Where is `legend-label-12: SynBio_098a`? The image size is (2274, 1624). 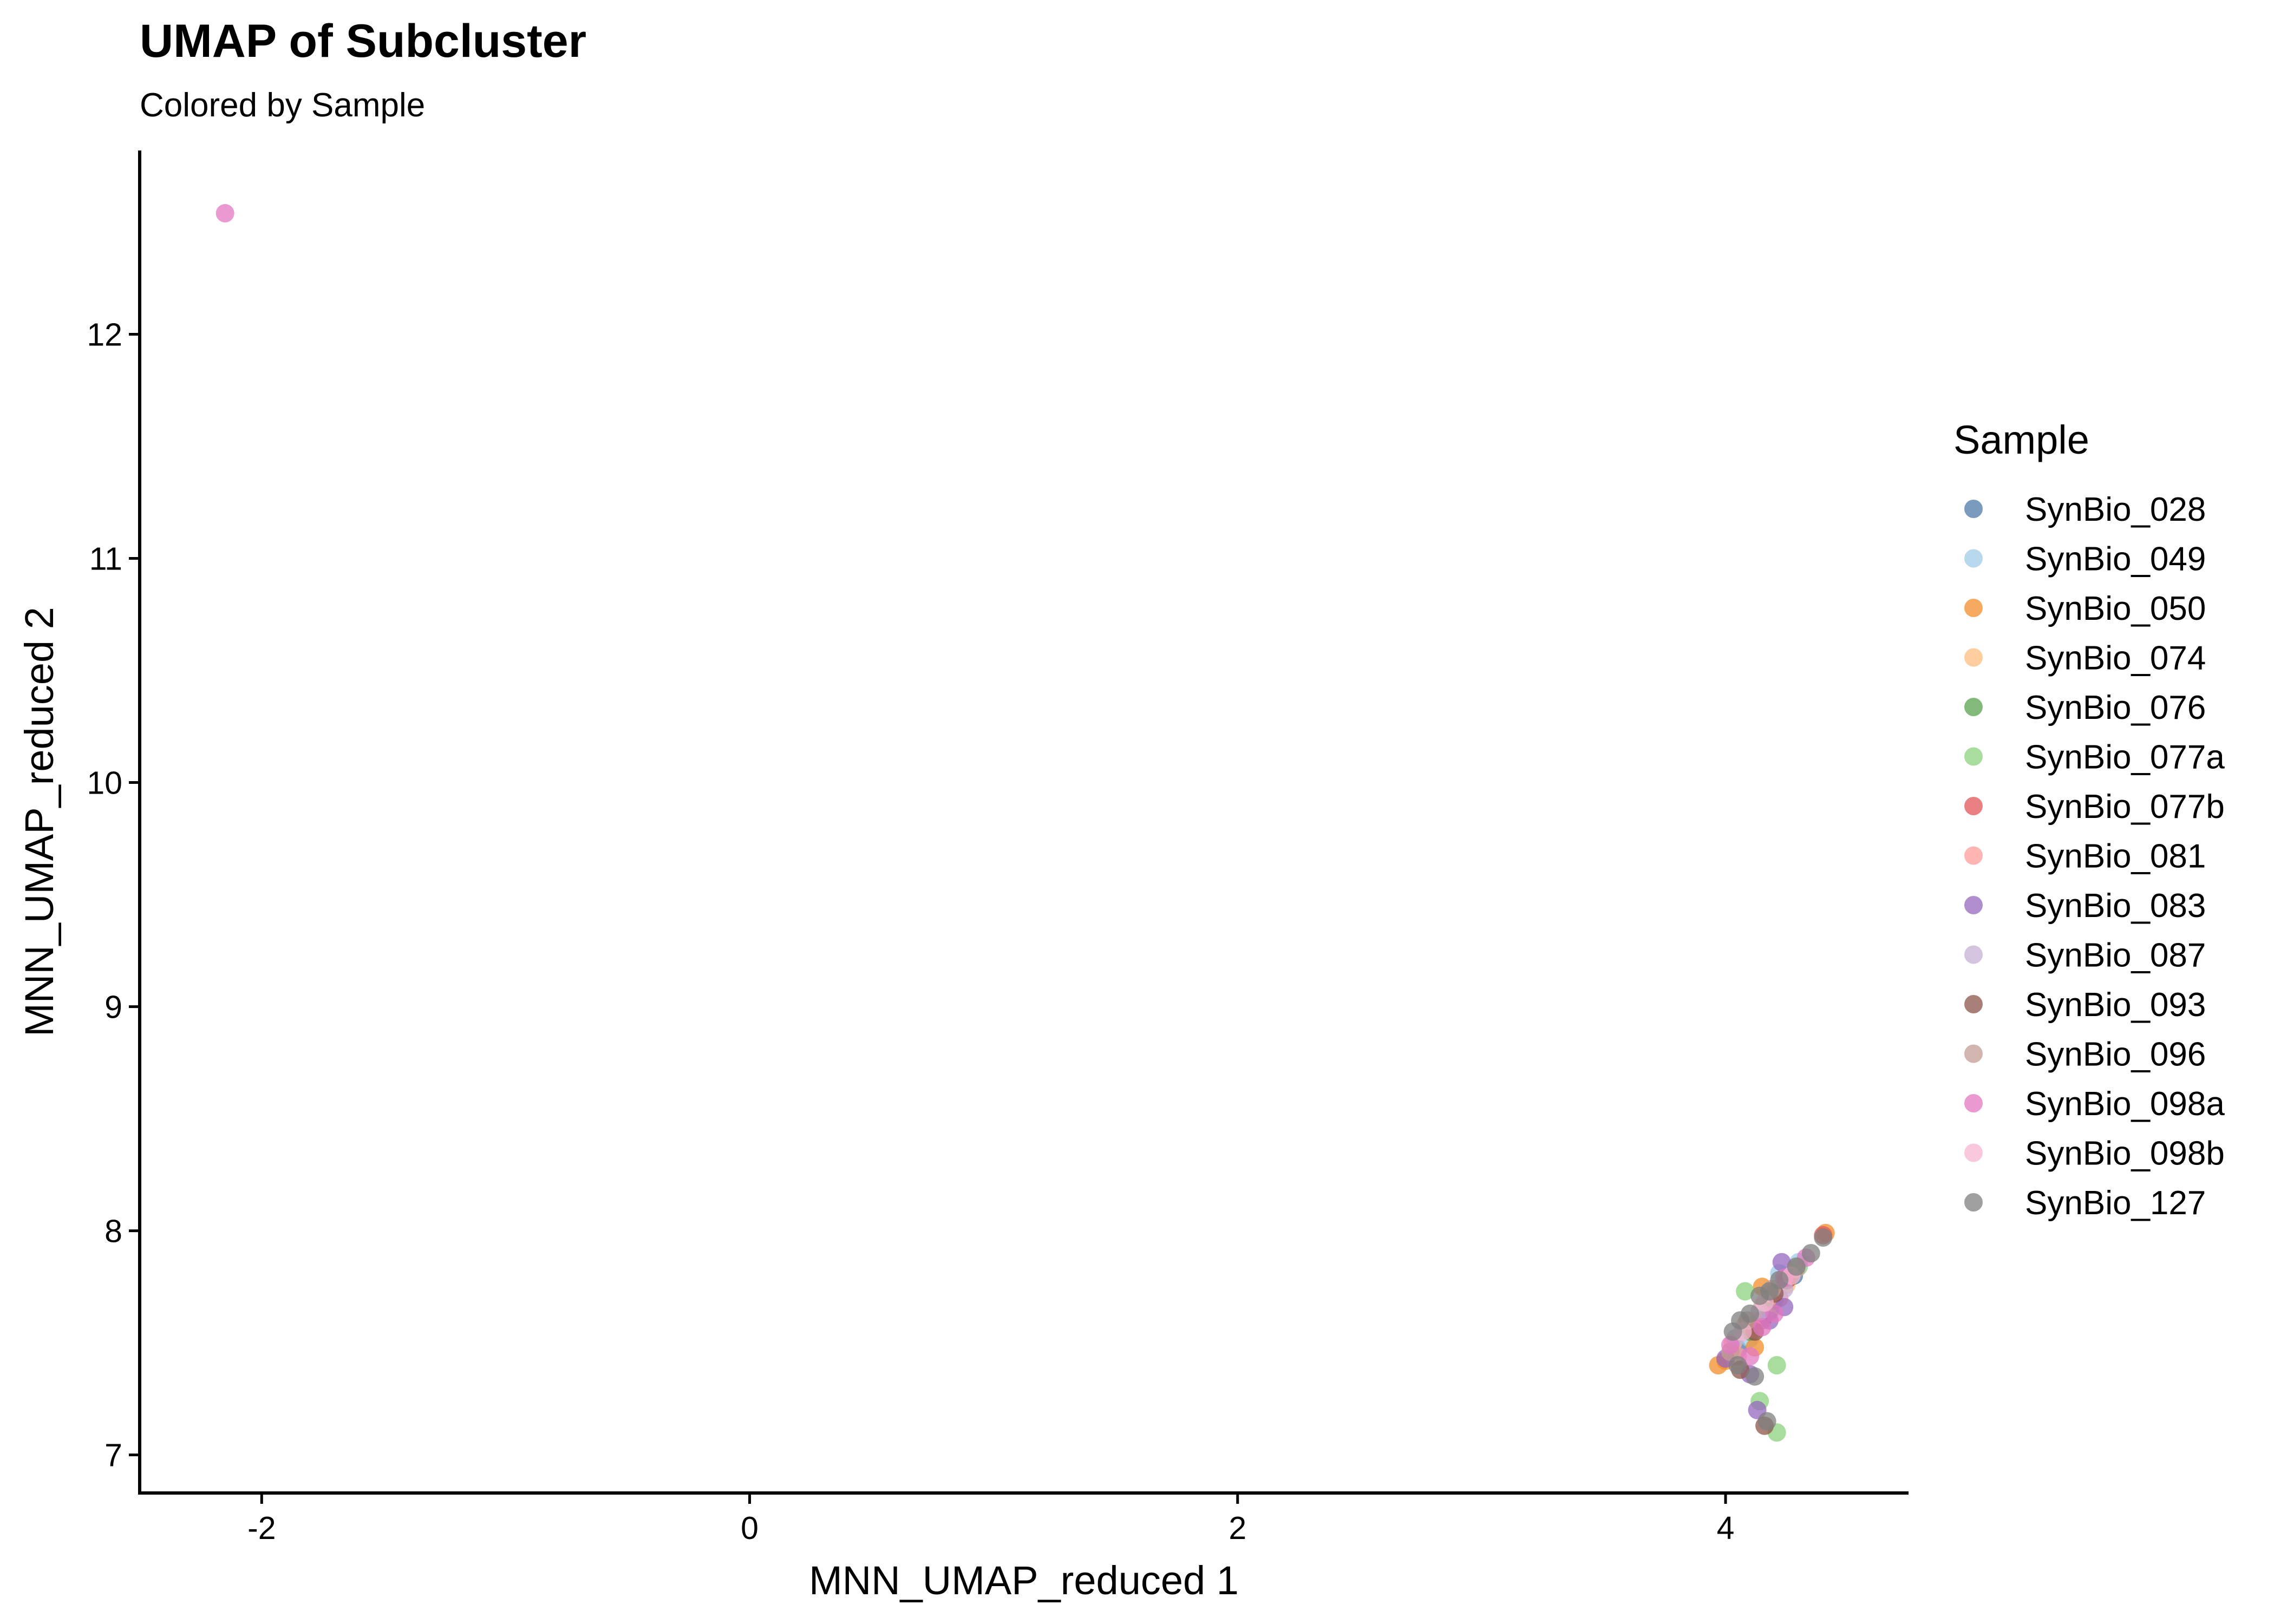
legend-label-12: SynBio_098a is located at coordinates (2125, 1104).